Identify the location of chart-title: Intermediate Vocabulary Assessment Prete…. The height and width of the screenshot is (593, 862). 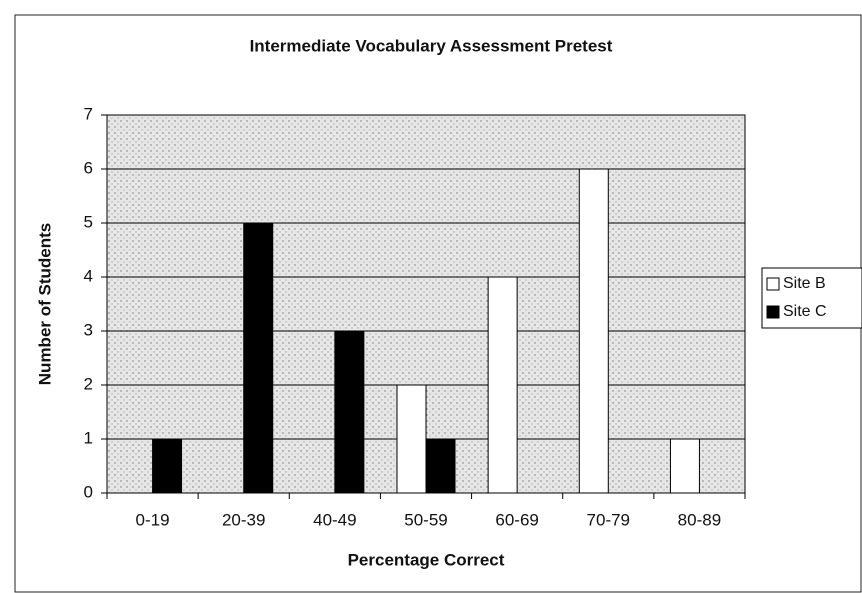
(431, 45).